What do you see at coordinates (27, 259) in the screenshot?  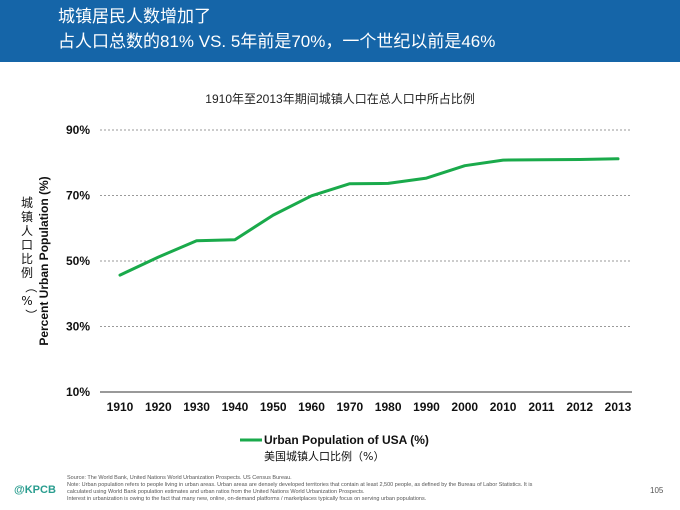 I see `y-axis-label-cn-char: 比` at bounding box center [27, 259].